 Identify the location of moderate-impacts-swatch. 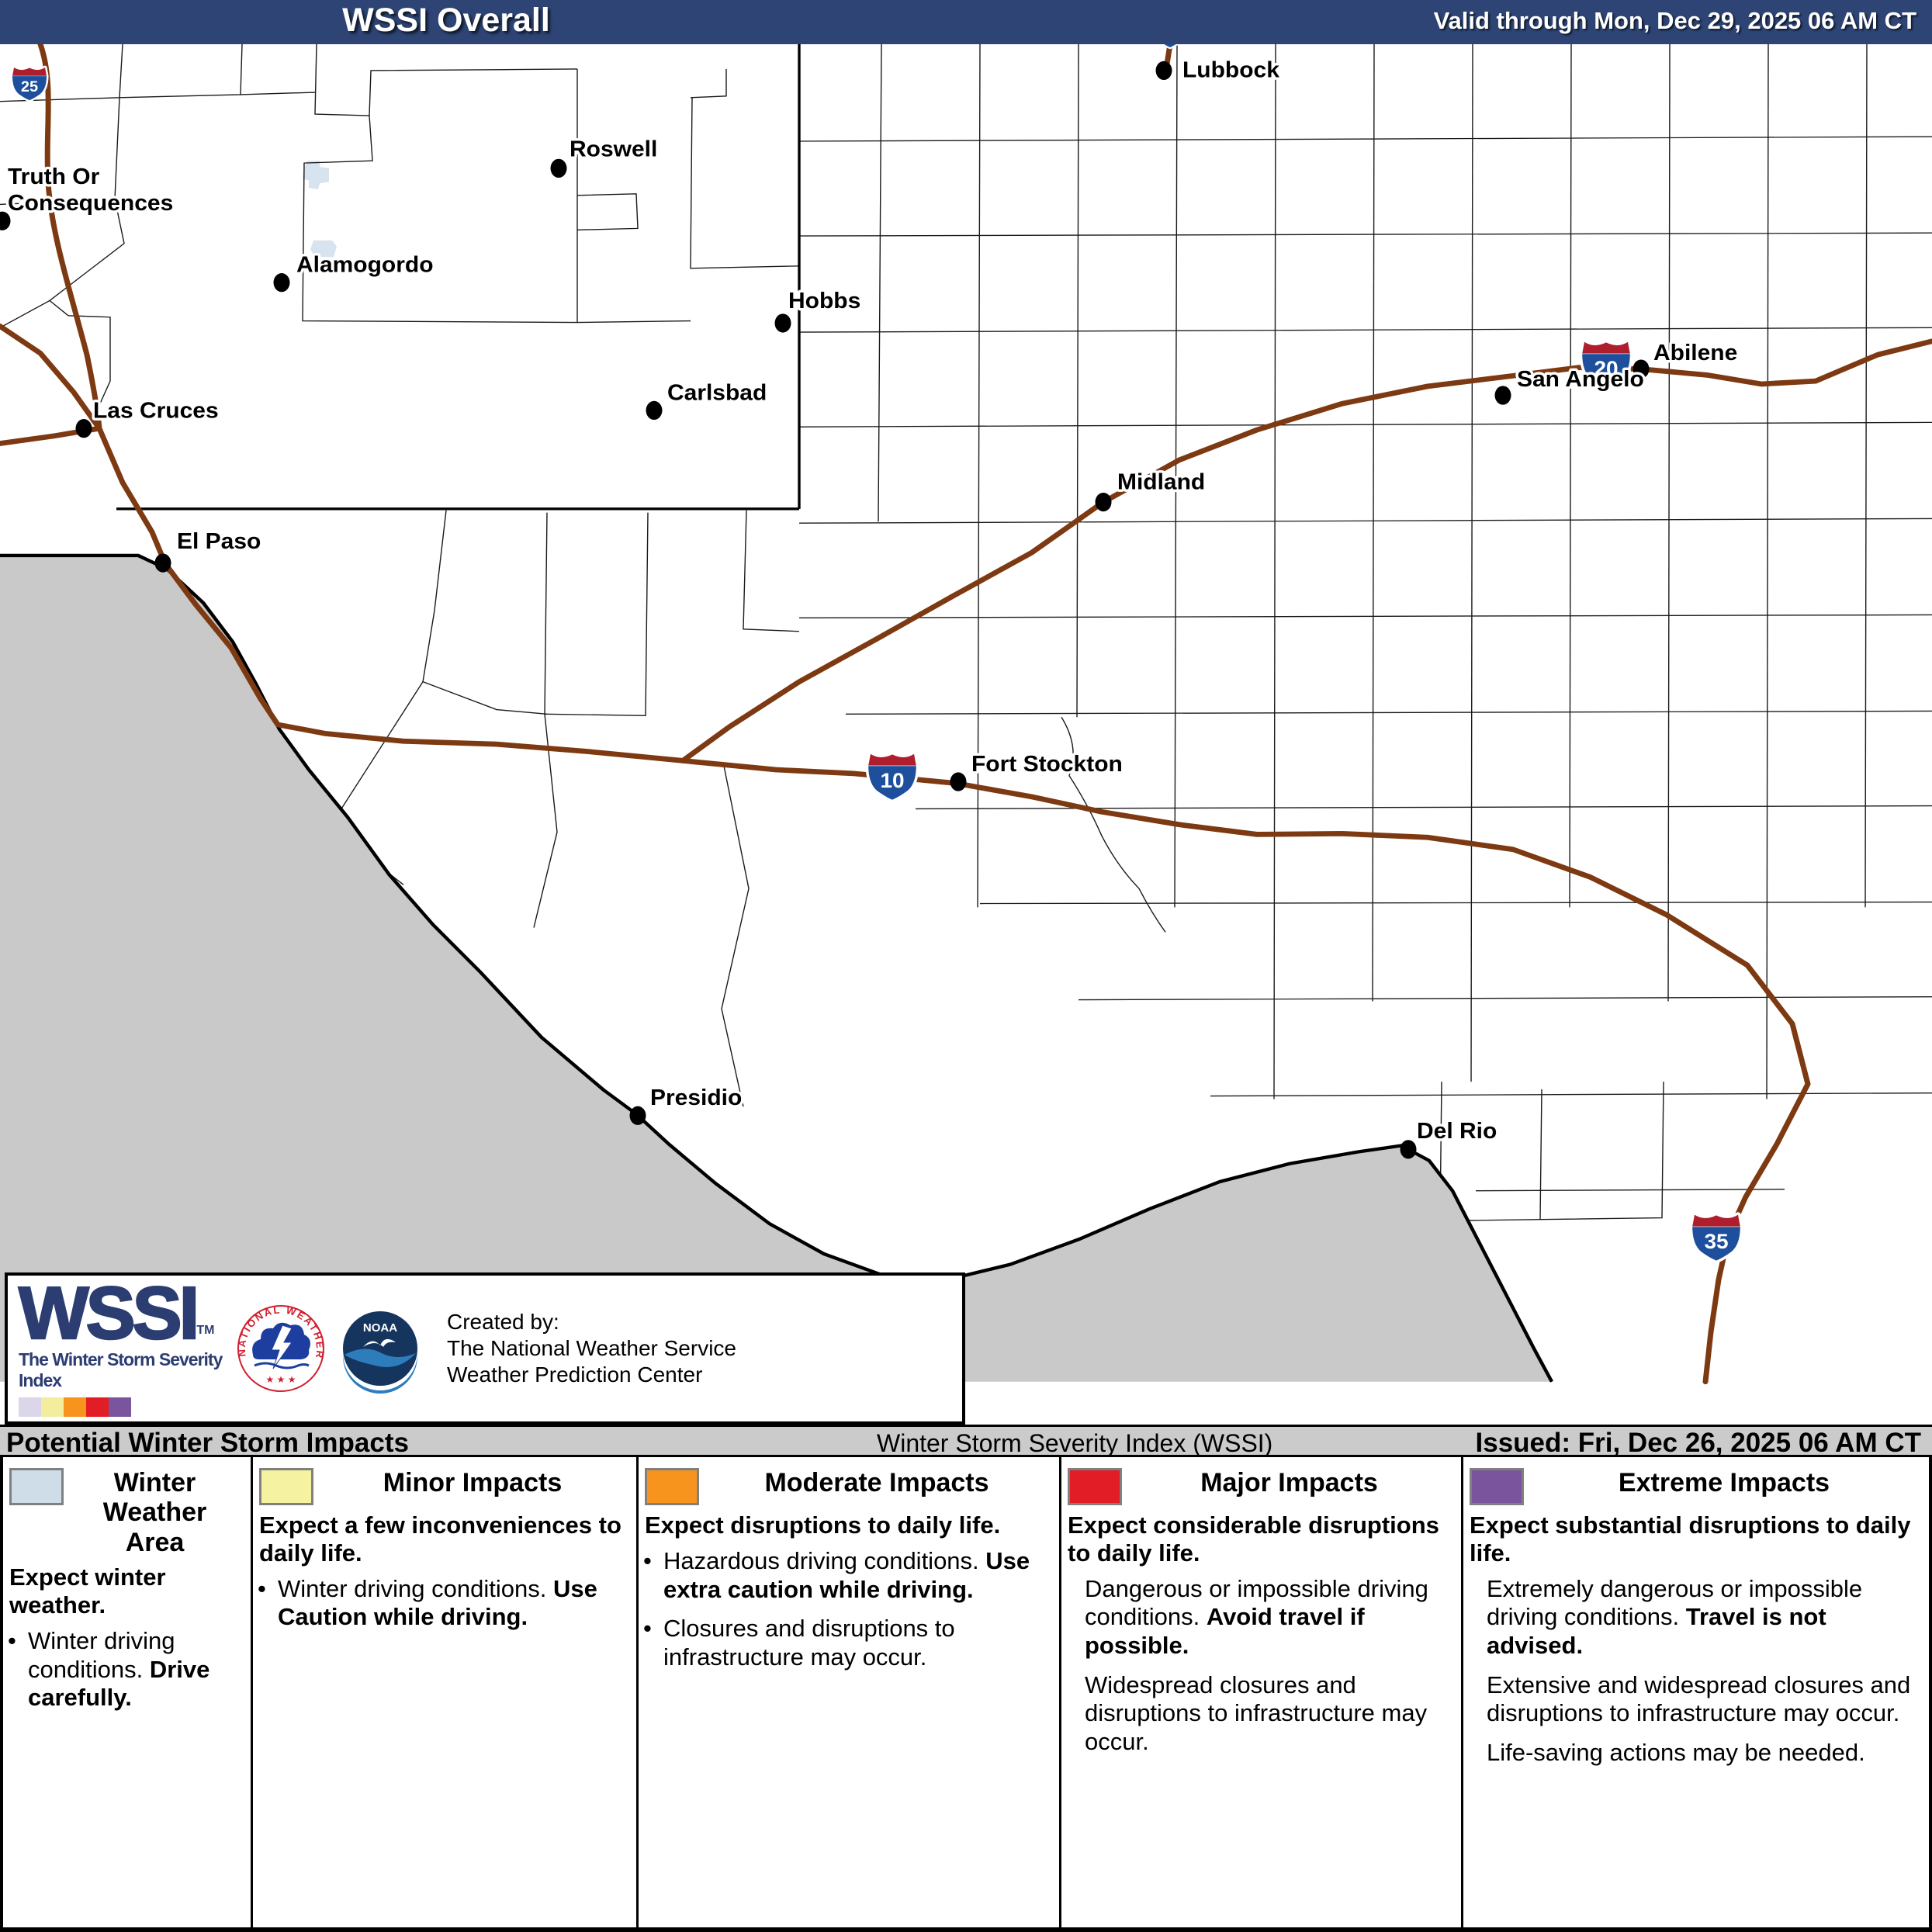
(672, 1486).